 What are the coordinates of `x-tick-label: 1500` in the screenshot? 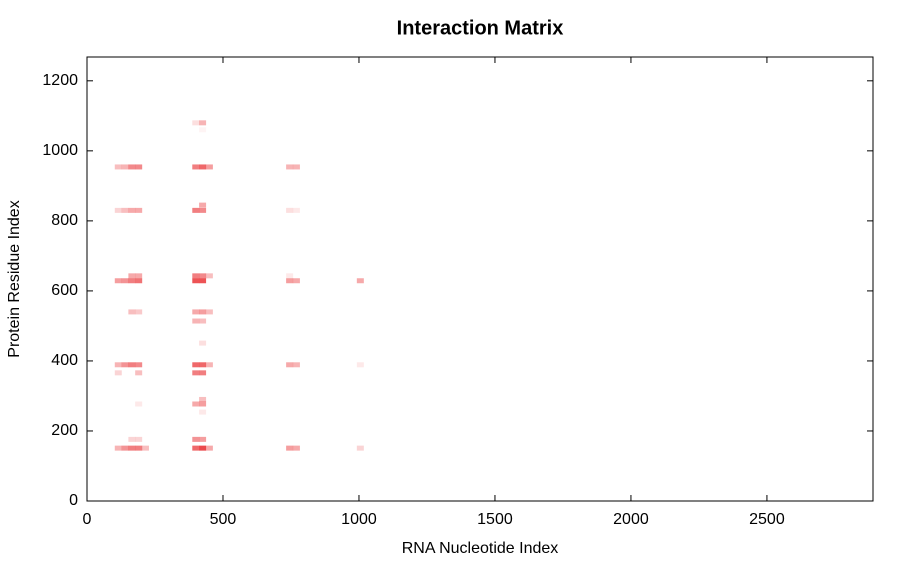 It's located at (495, 519).